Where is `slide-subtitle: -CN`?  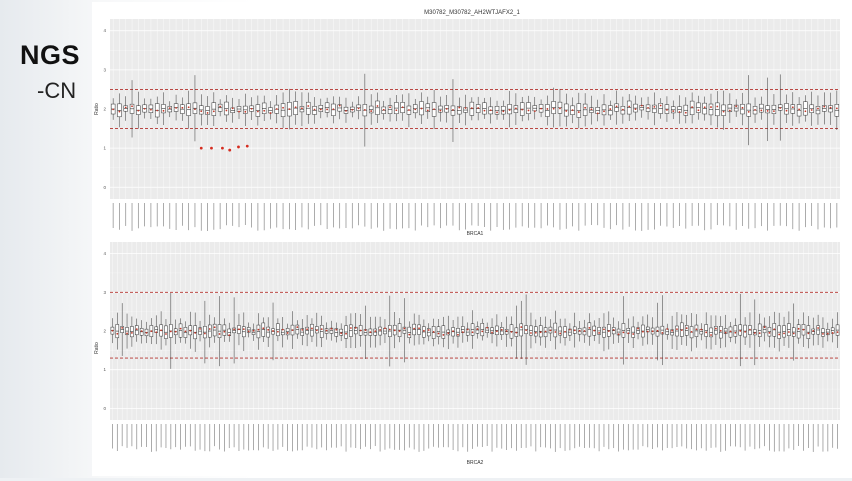 slide-subtitle: -CN is located at coordinates (57, 90).